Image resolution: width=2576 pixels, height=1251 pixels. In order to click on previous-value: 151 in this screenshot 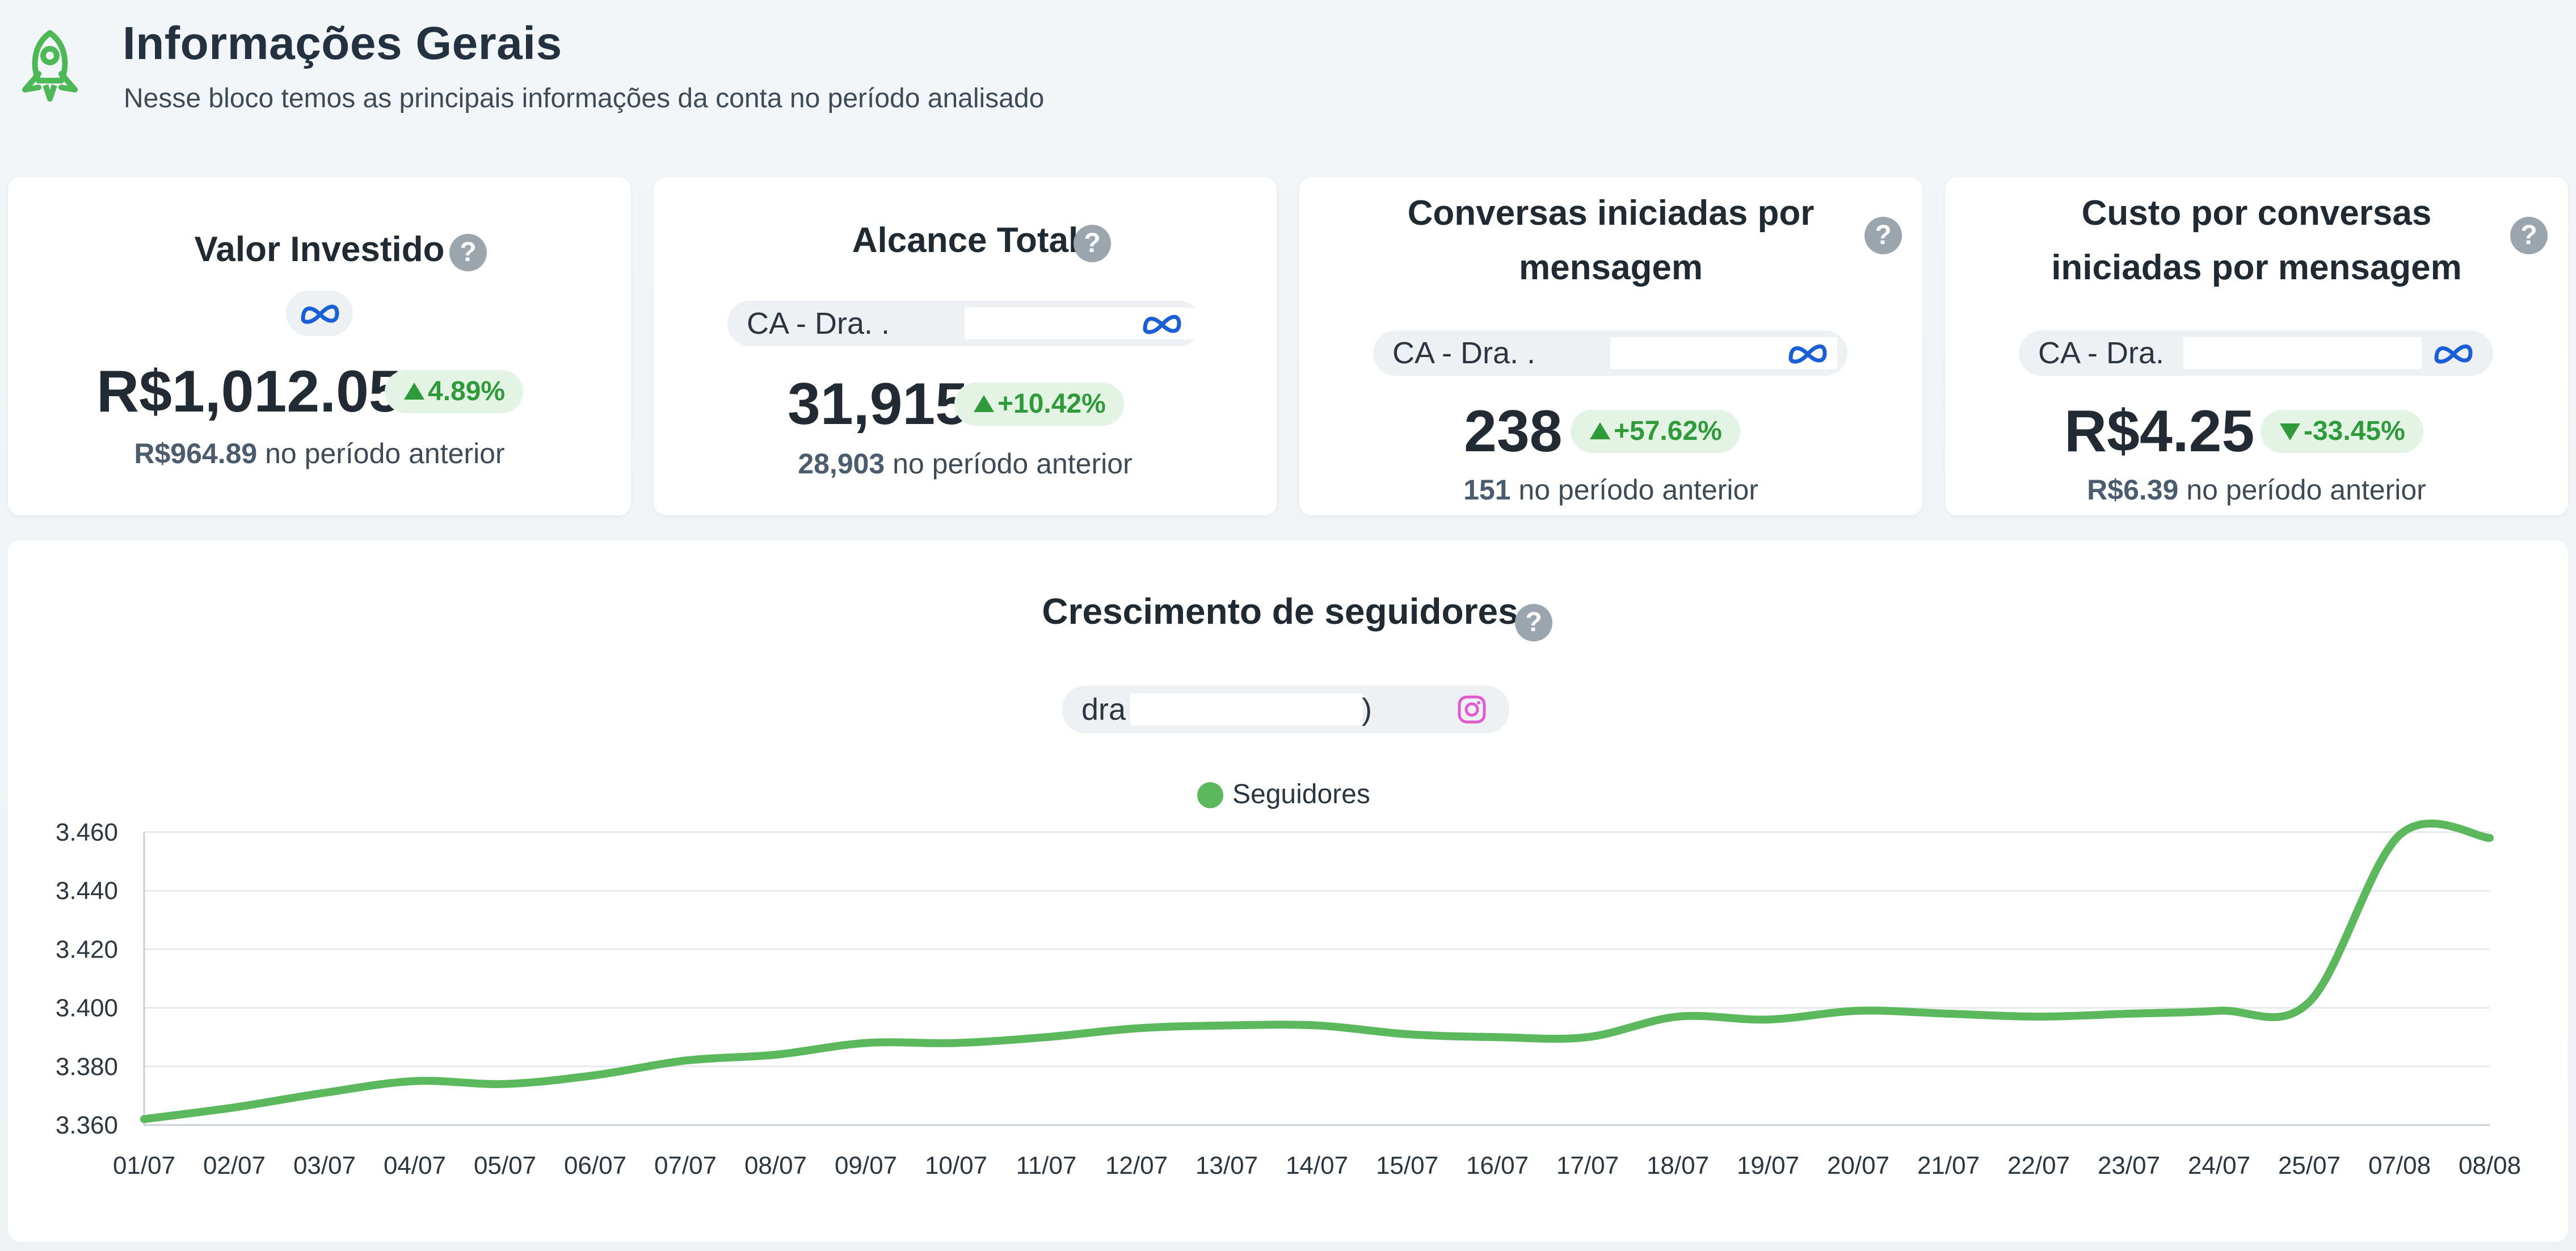, I will do `click(1487, 490)`.